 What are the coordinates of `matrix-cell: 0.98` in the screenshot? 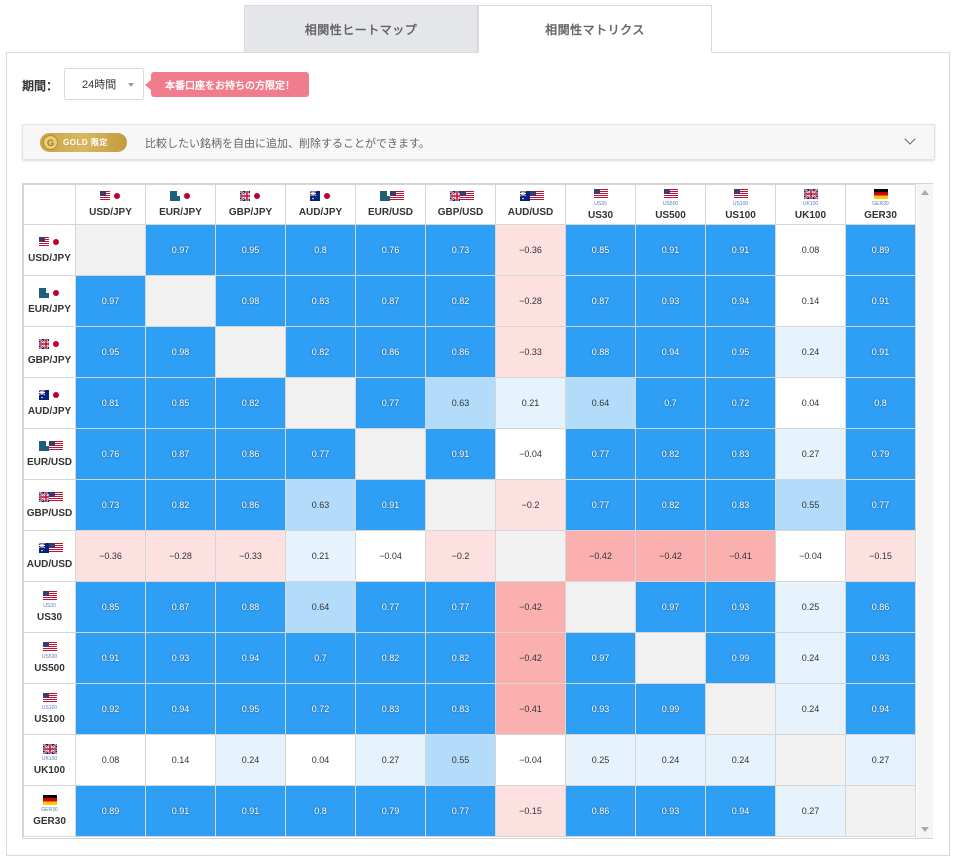 It's located at (250, 301).